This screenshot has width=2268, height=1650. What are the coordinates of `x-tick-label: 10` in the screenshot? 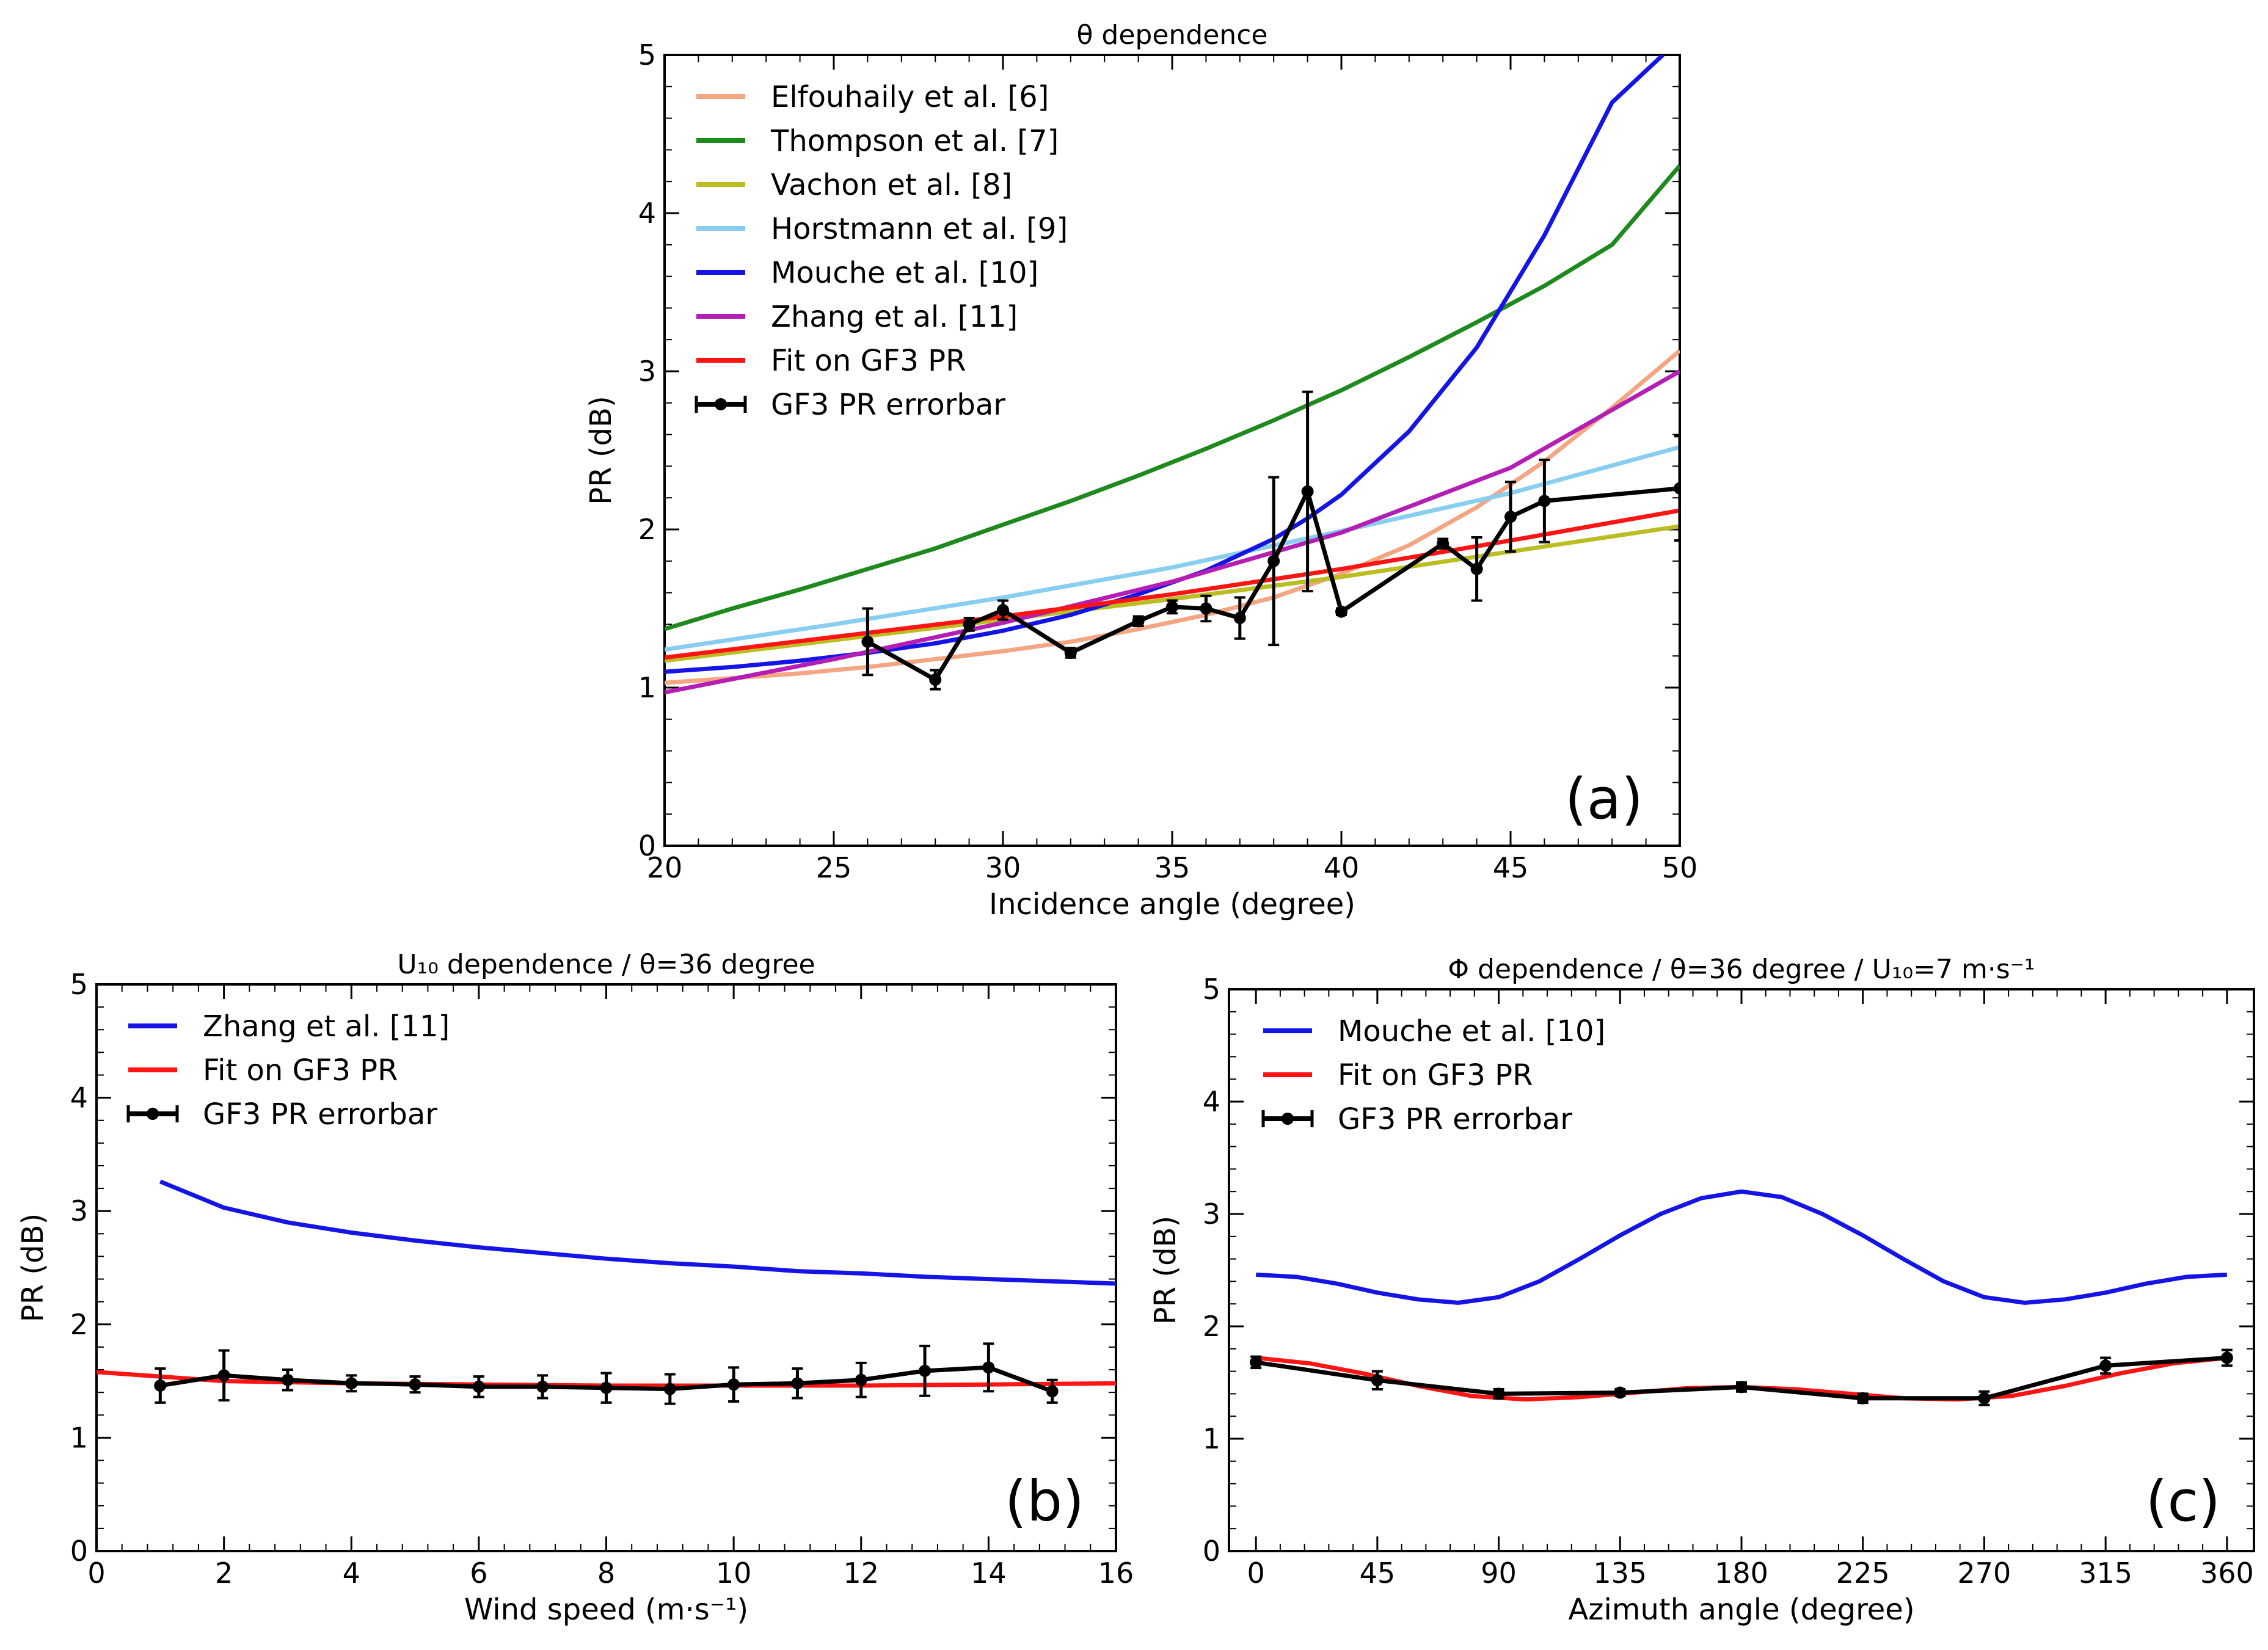 It's located at (734, 1573).